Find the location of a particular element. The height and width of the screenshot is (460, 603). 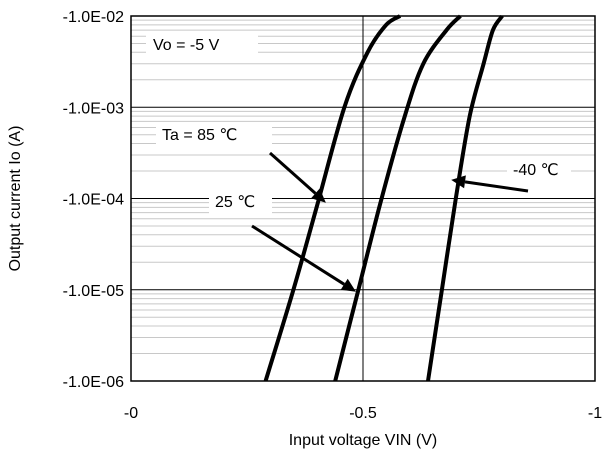

condition-legend-box is located at coordinates (202, 45).